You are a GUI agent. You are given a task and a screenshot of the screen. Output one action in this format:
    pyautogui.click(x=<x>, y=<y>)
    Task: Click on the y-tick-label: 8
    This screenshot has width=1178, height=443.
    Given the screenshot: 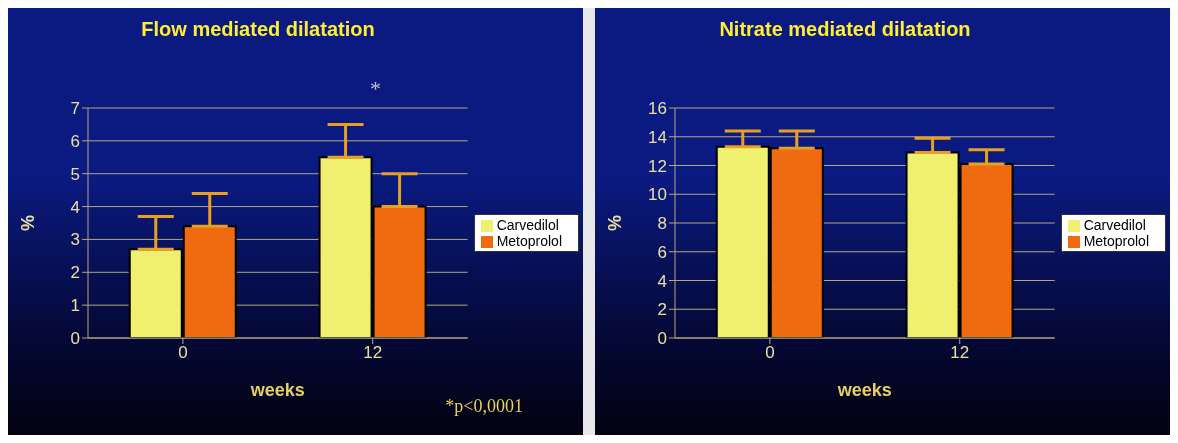 What is the action you would take?
    pyautogui.click(x=662, y=224)
    